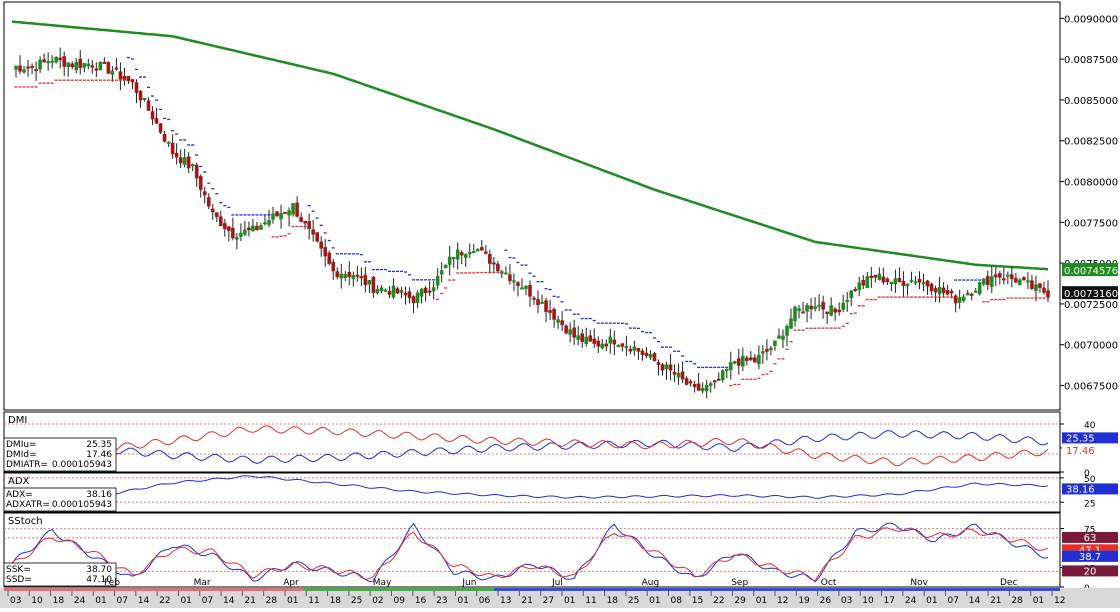  Describe the element at coordinates (99, 495) in the screenshot. I see `readout-value: 38.16` at that location.